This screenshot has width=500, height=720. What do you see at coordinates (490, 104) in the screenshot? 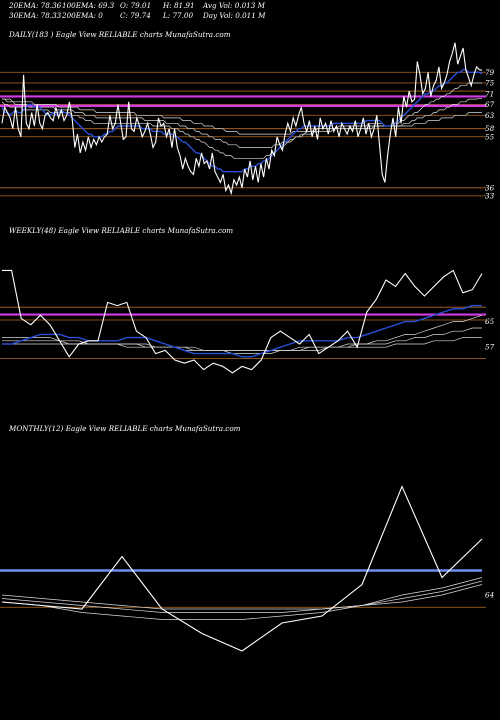
I see `y-tick-label: 67` at bounding box center [490, 104].